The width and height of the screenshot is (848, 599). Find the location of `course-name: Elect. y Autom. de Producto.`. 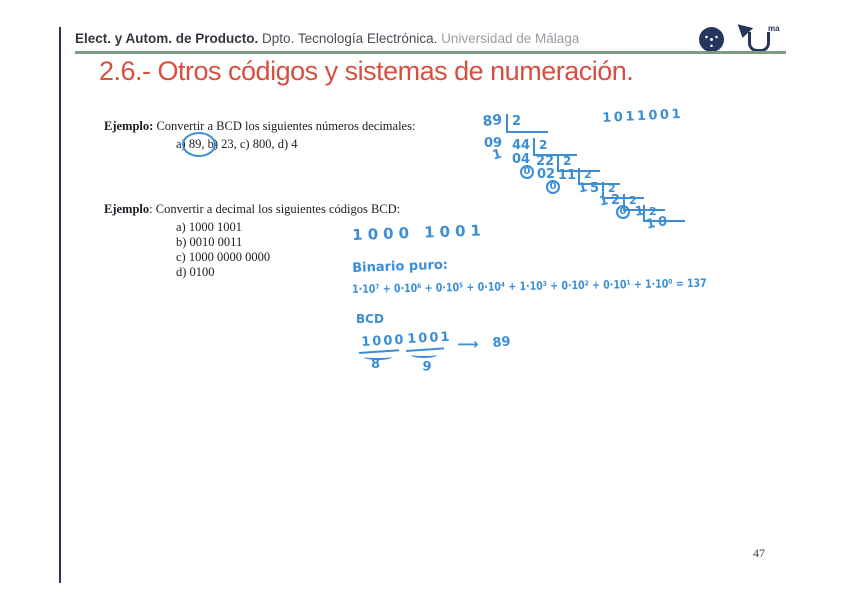

course-name: Elect. y Autom. de Producto. is located at coordinates (167, 38).